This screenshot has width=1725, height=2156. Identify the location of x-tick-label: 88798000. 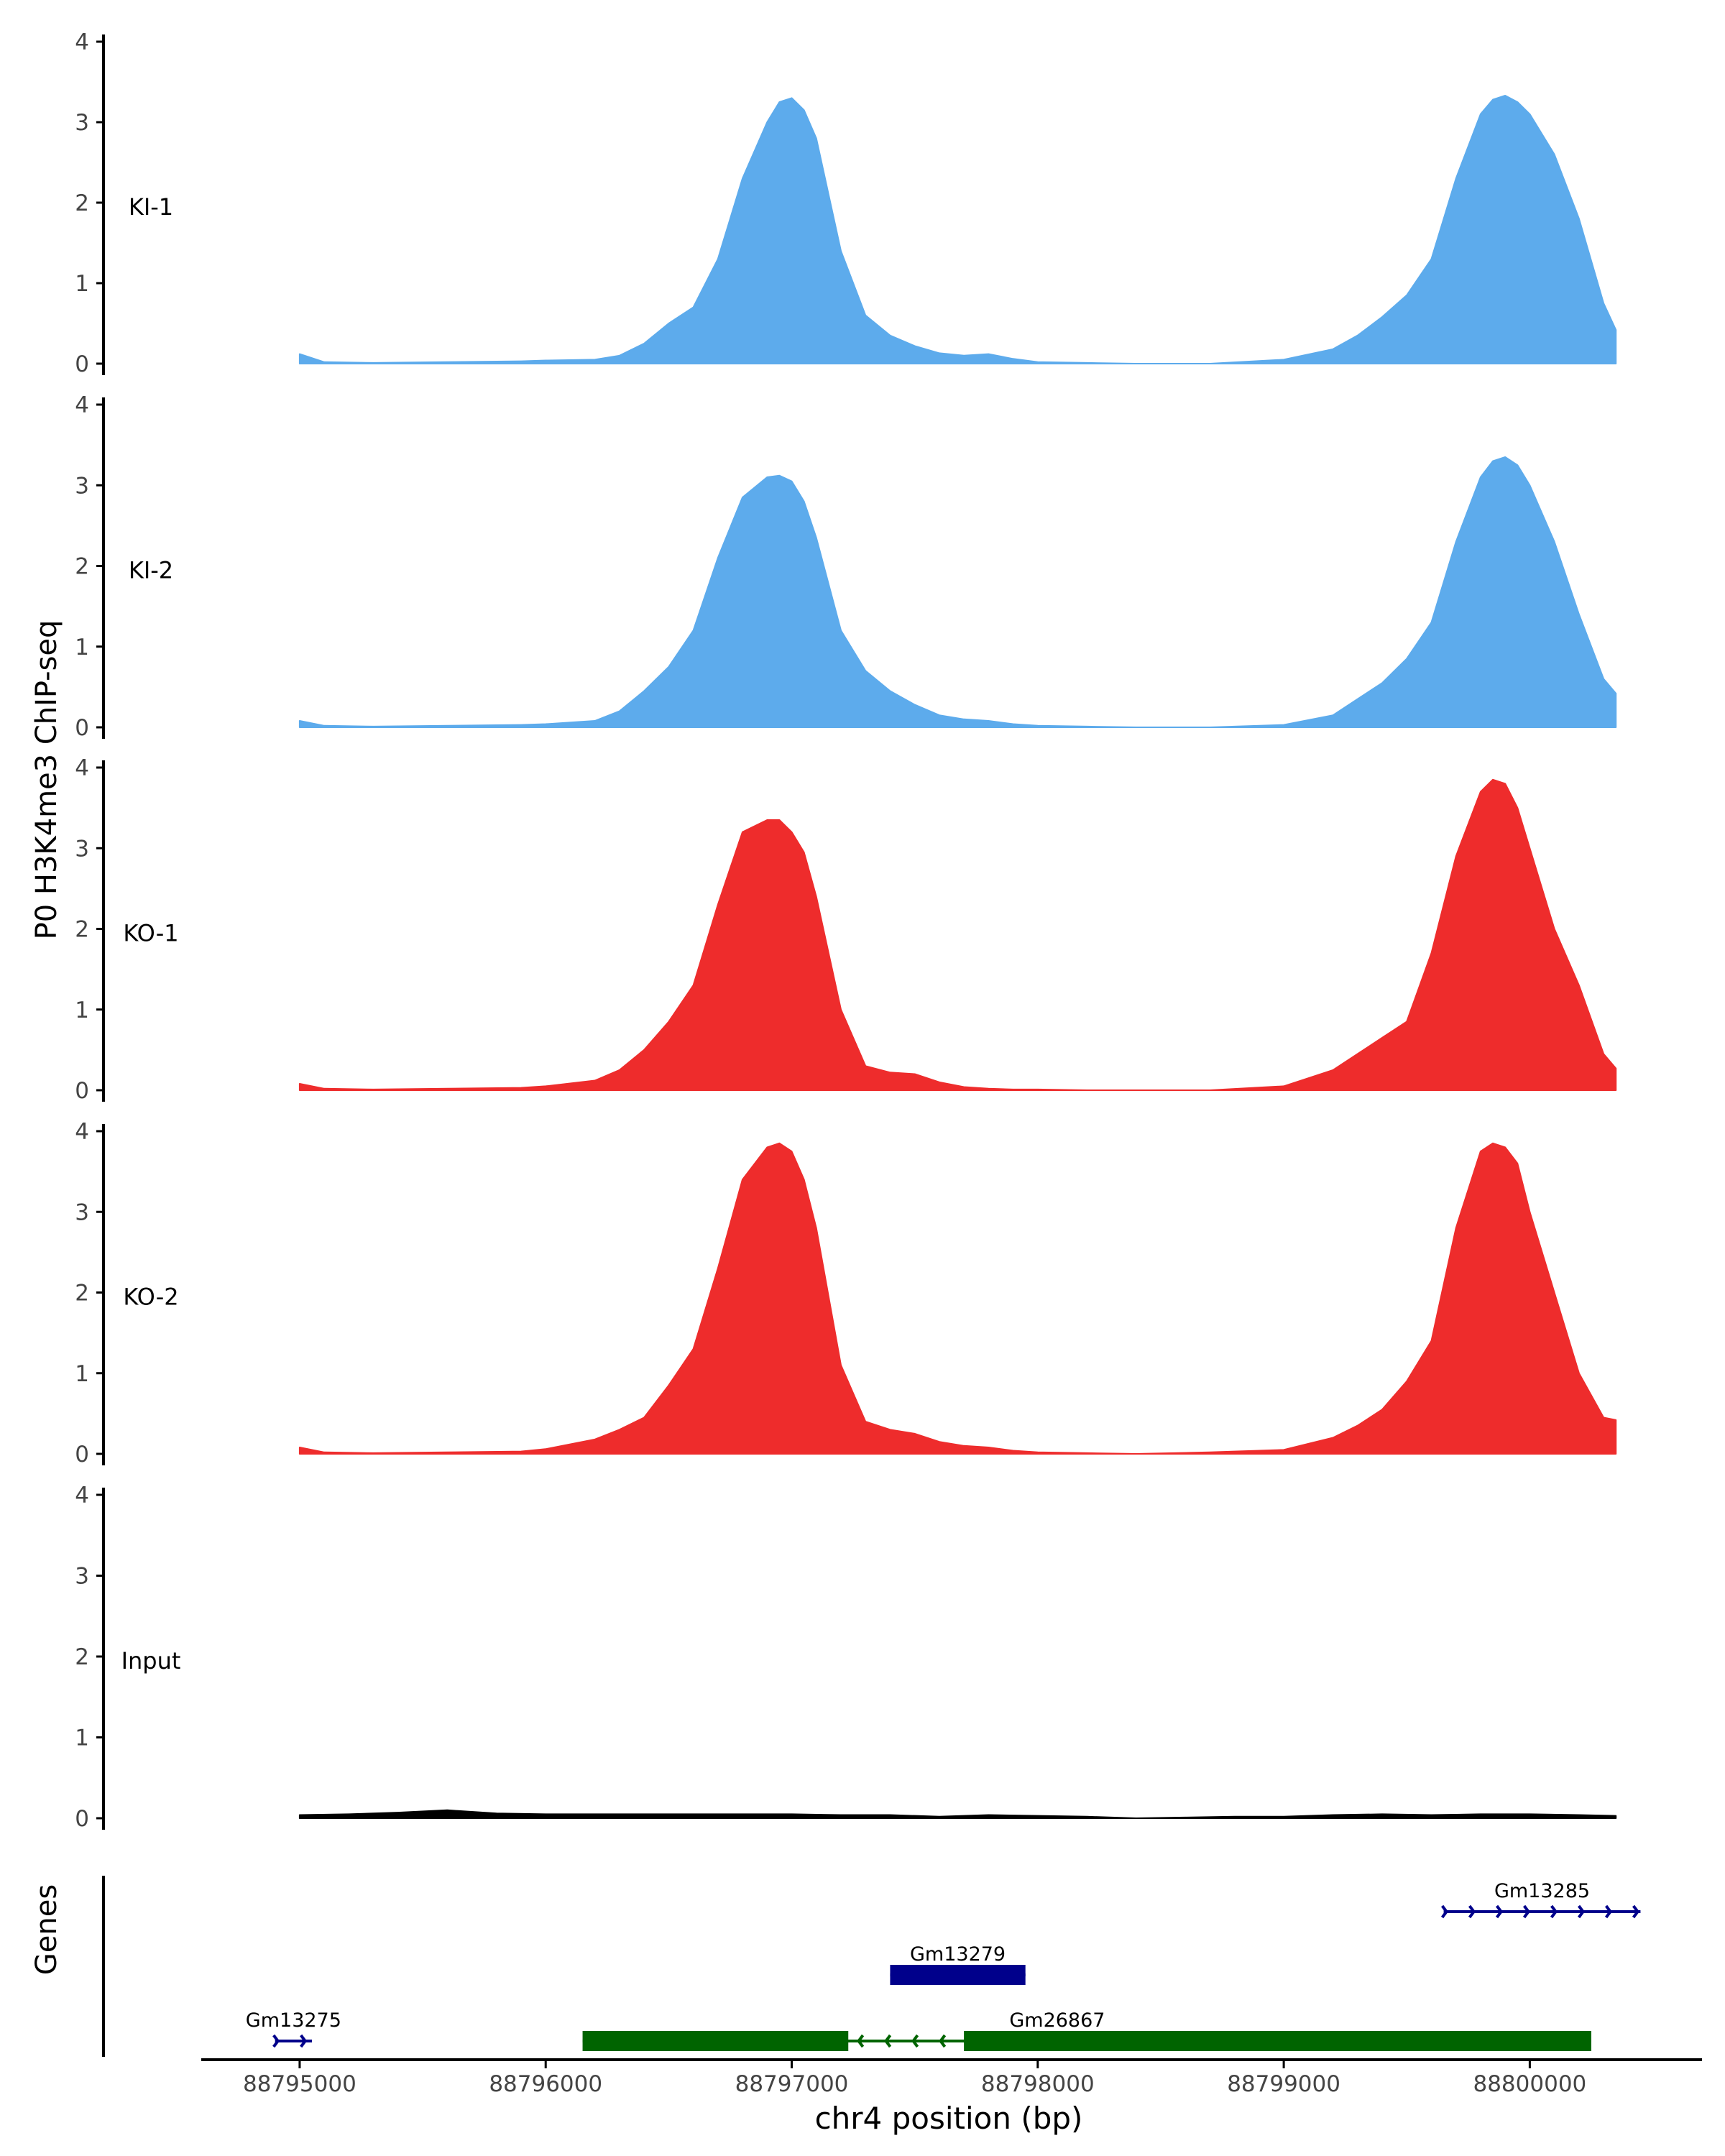
(1038, 2084).